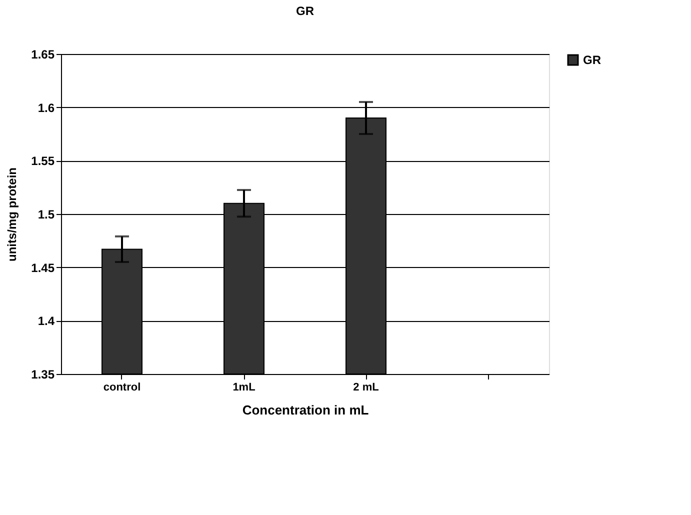  I want to click on chart-title: GR, so click(305, 11).